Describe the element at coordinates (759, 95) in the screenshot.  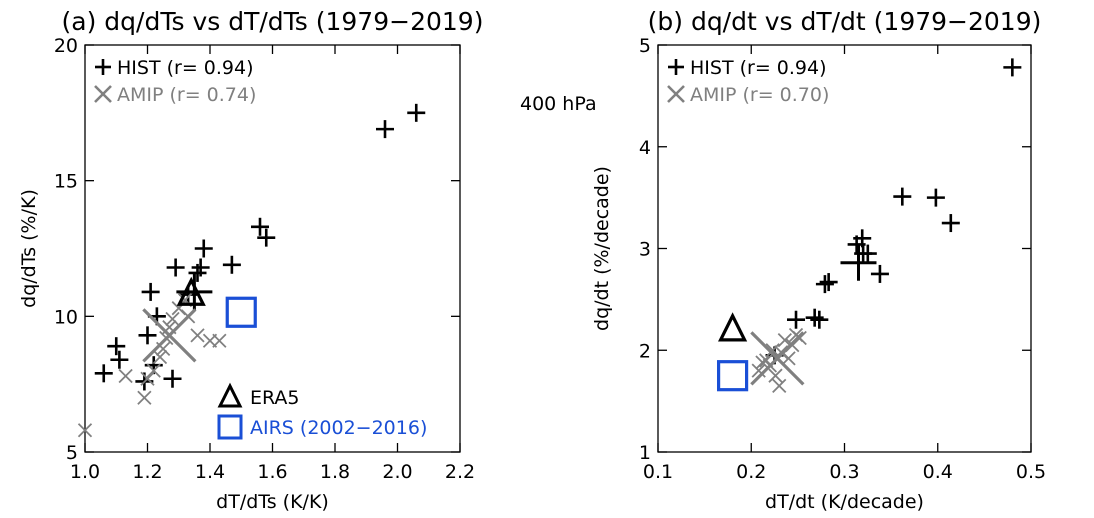
I see `legend-label: AMIP (r= 0.70)` at that location.